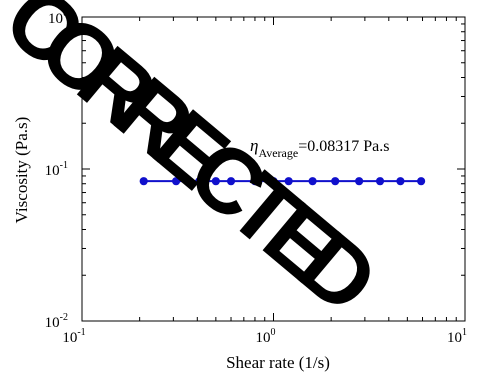  Describe the element at coordinates (273, 332) in the screenshot. I see `x-tick-label-exponent: 0` at that location.